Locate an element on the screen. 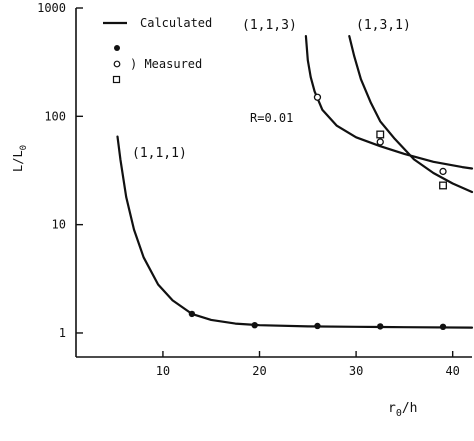 The width and height of the screenshot is (474, 441). y-tick-label: 1 is located at coordinates (62, 333).